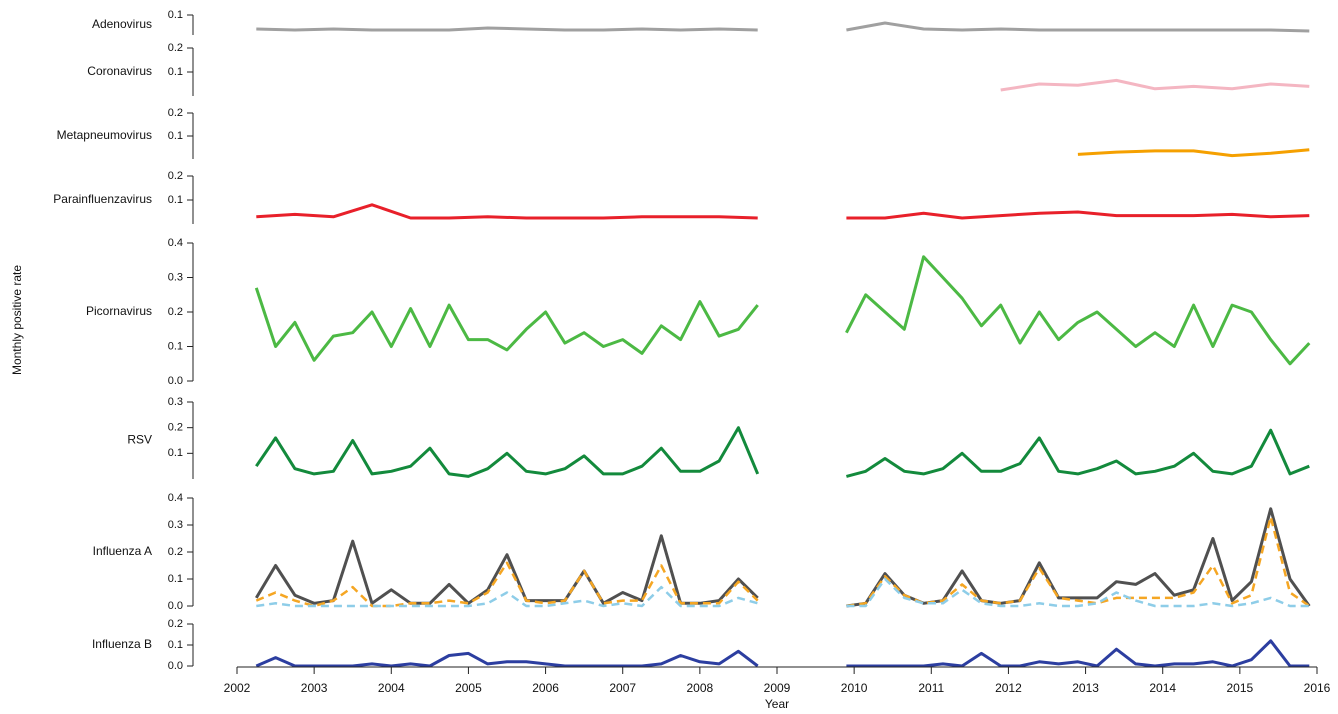 The image size is (1338, 714). What do you see at coordinates (777, 688) in the screenshot?
I see `x-tick-label: 2009` at bounding box center [777, 688].